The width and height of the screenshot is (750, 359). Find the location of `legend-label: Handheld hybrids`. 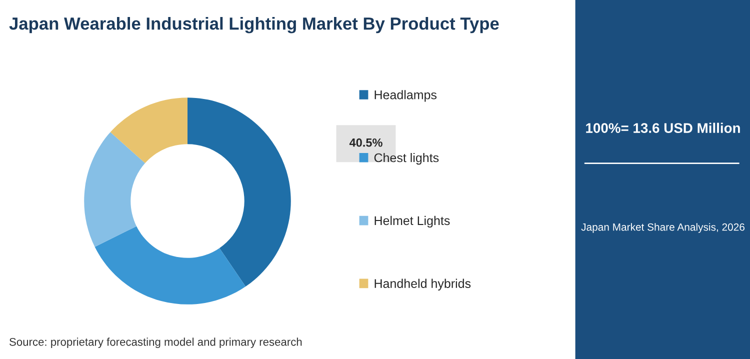

legend-label: Handheld hybrids is located at coordinates (422, 284).